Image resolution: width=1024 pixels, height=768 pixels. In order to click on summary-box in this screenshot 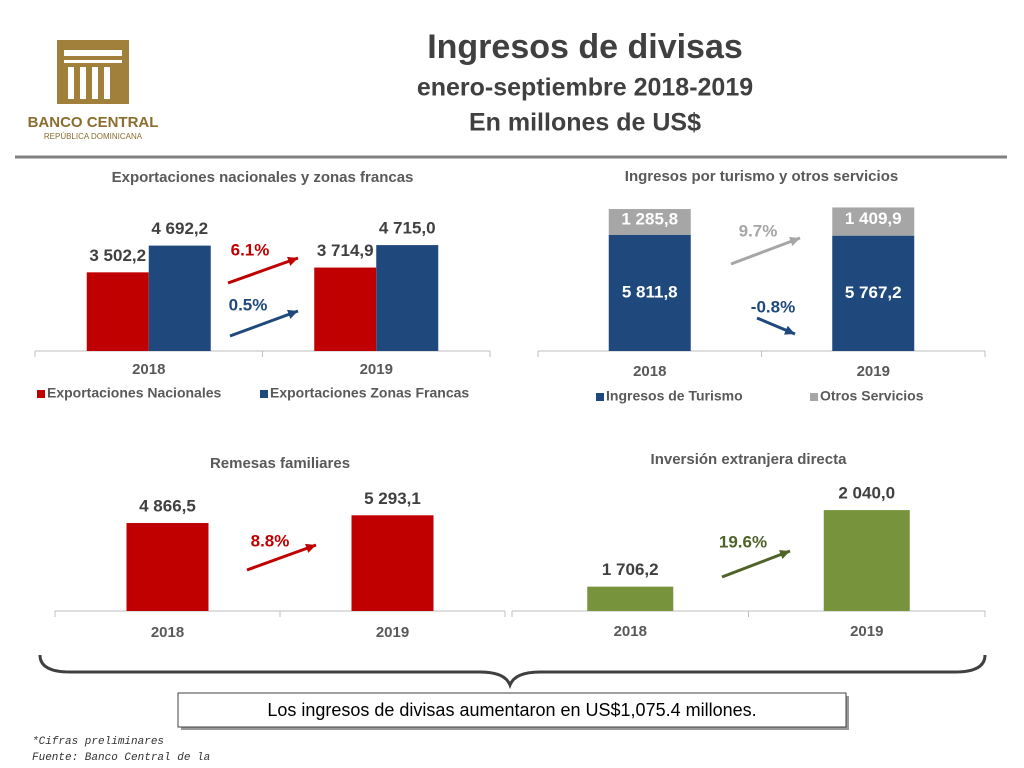, I will do `click(512, 710)`.